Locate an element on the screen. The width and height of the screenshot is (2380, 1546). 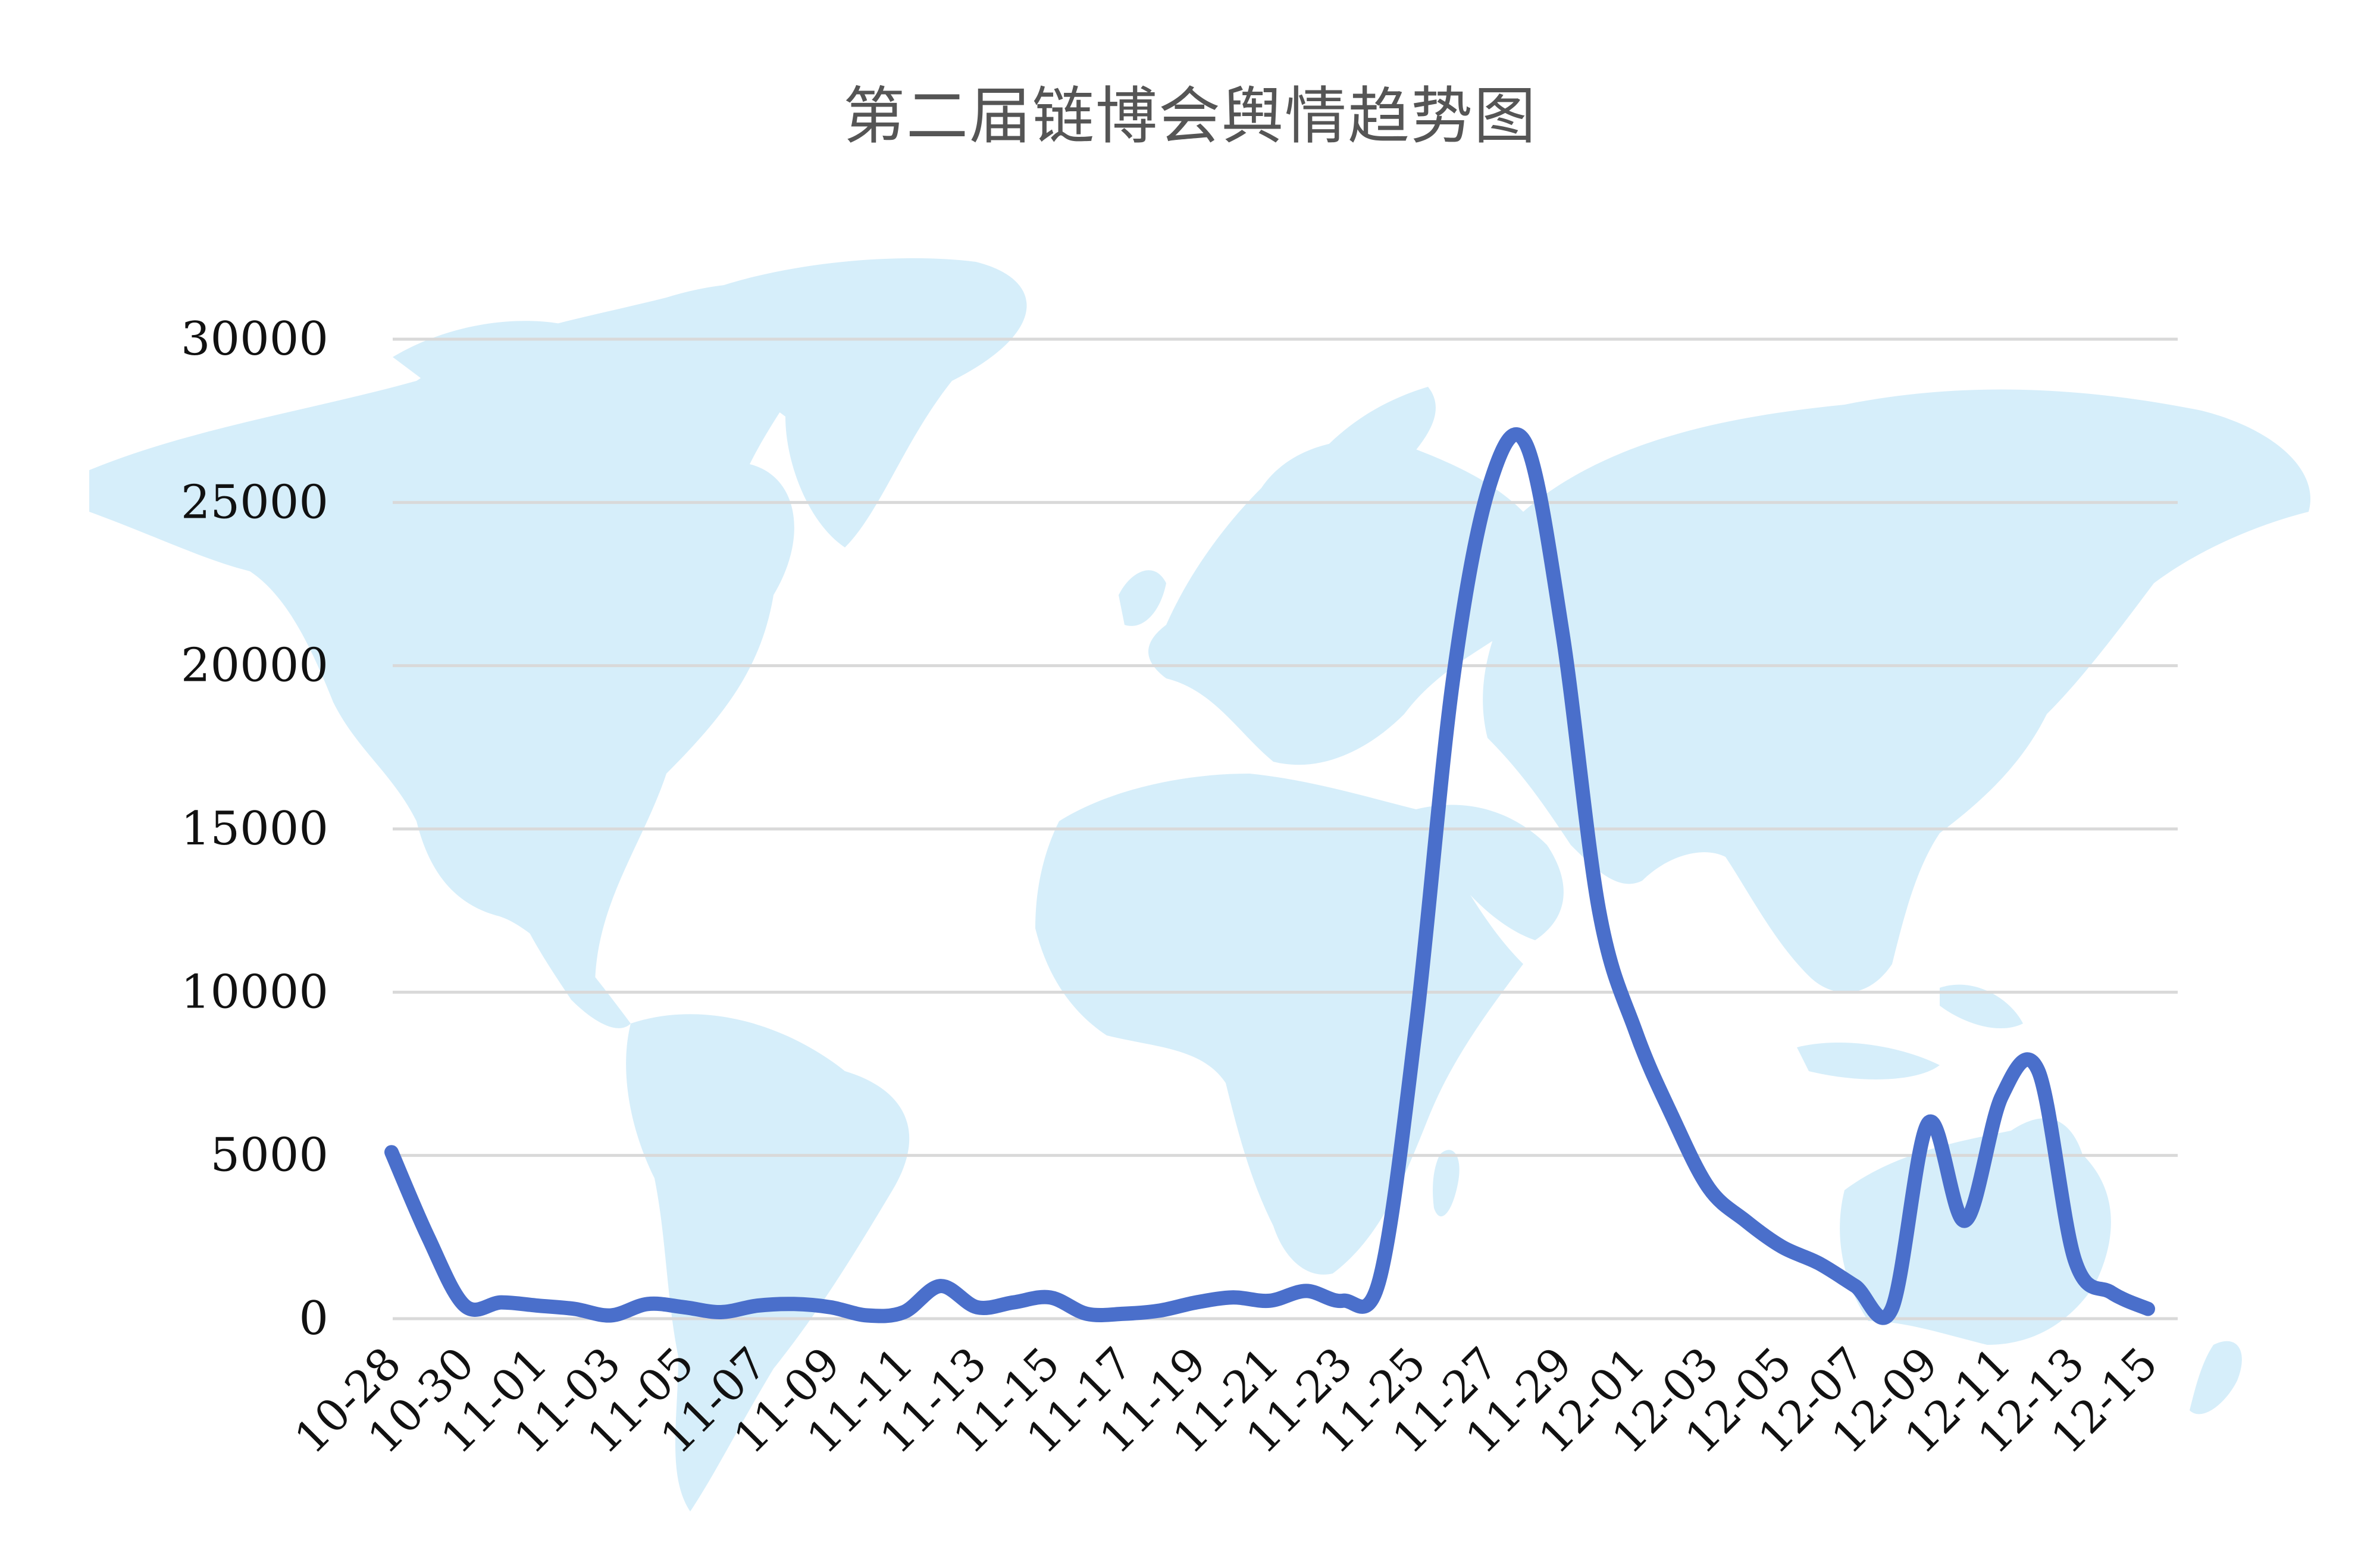
y-tick-label: 30000 is located at coordinates (254, 339).